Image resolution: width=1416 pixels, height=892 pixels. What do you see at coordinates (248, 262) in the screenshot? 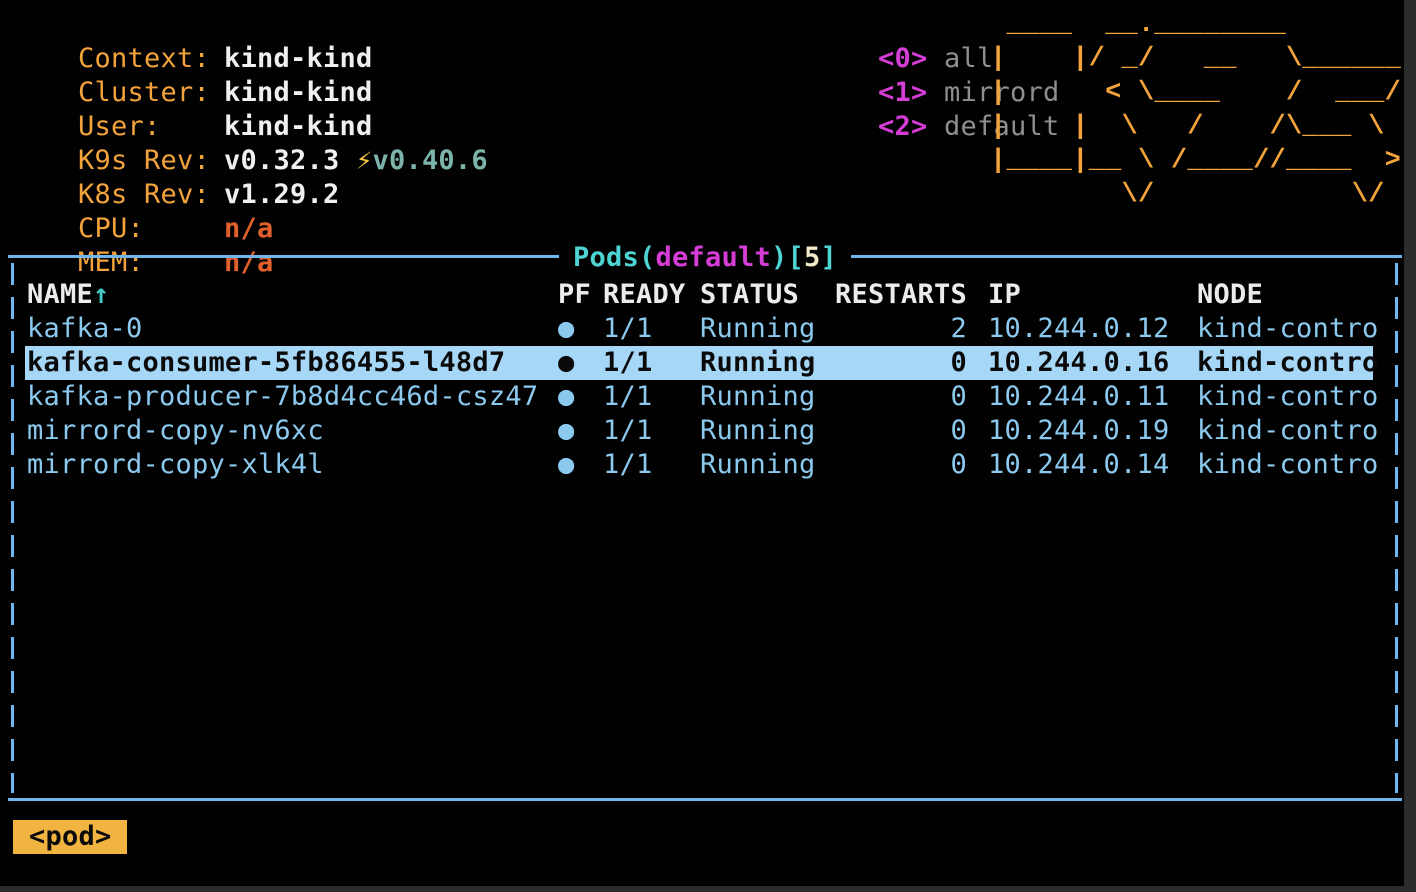
I see `mem-value: n/a` at bounding box center [248, 262].